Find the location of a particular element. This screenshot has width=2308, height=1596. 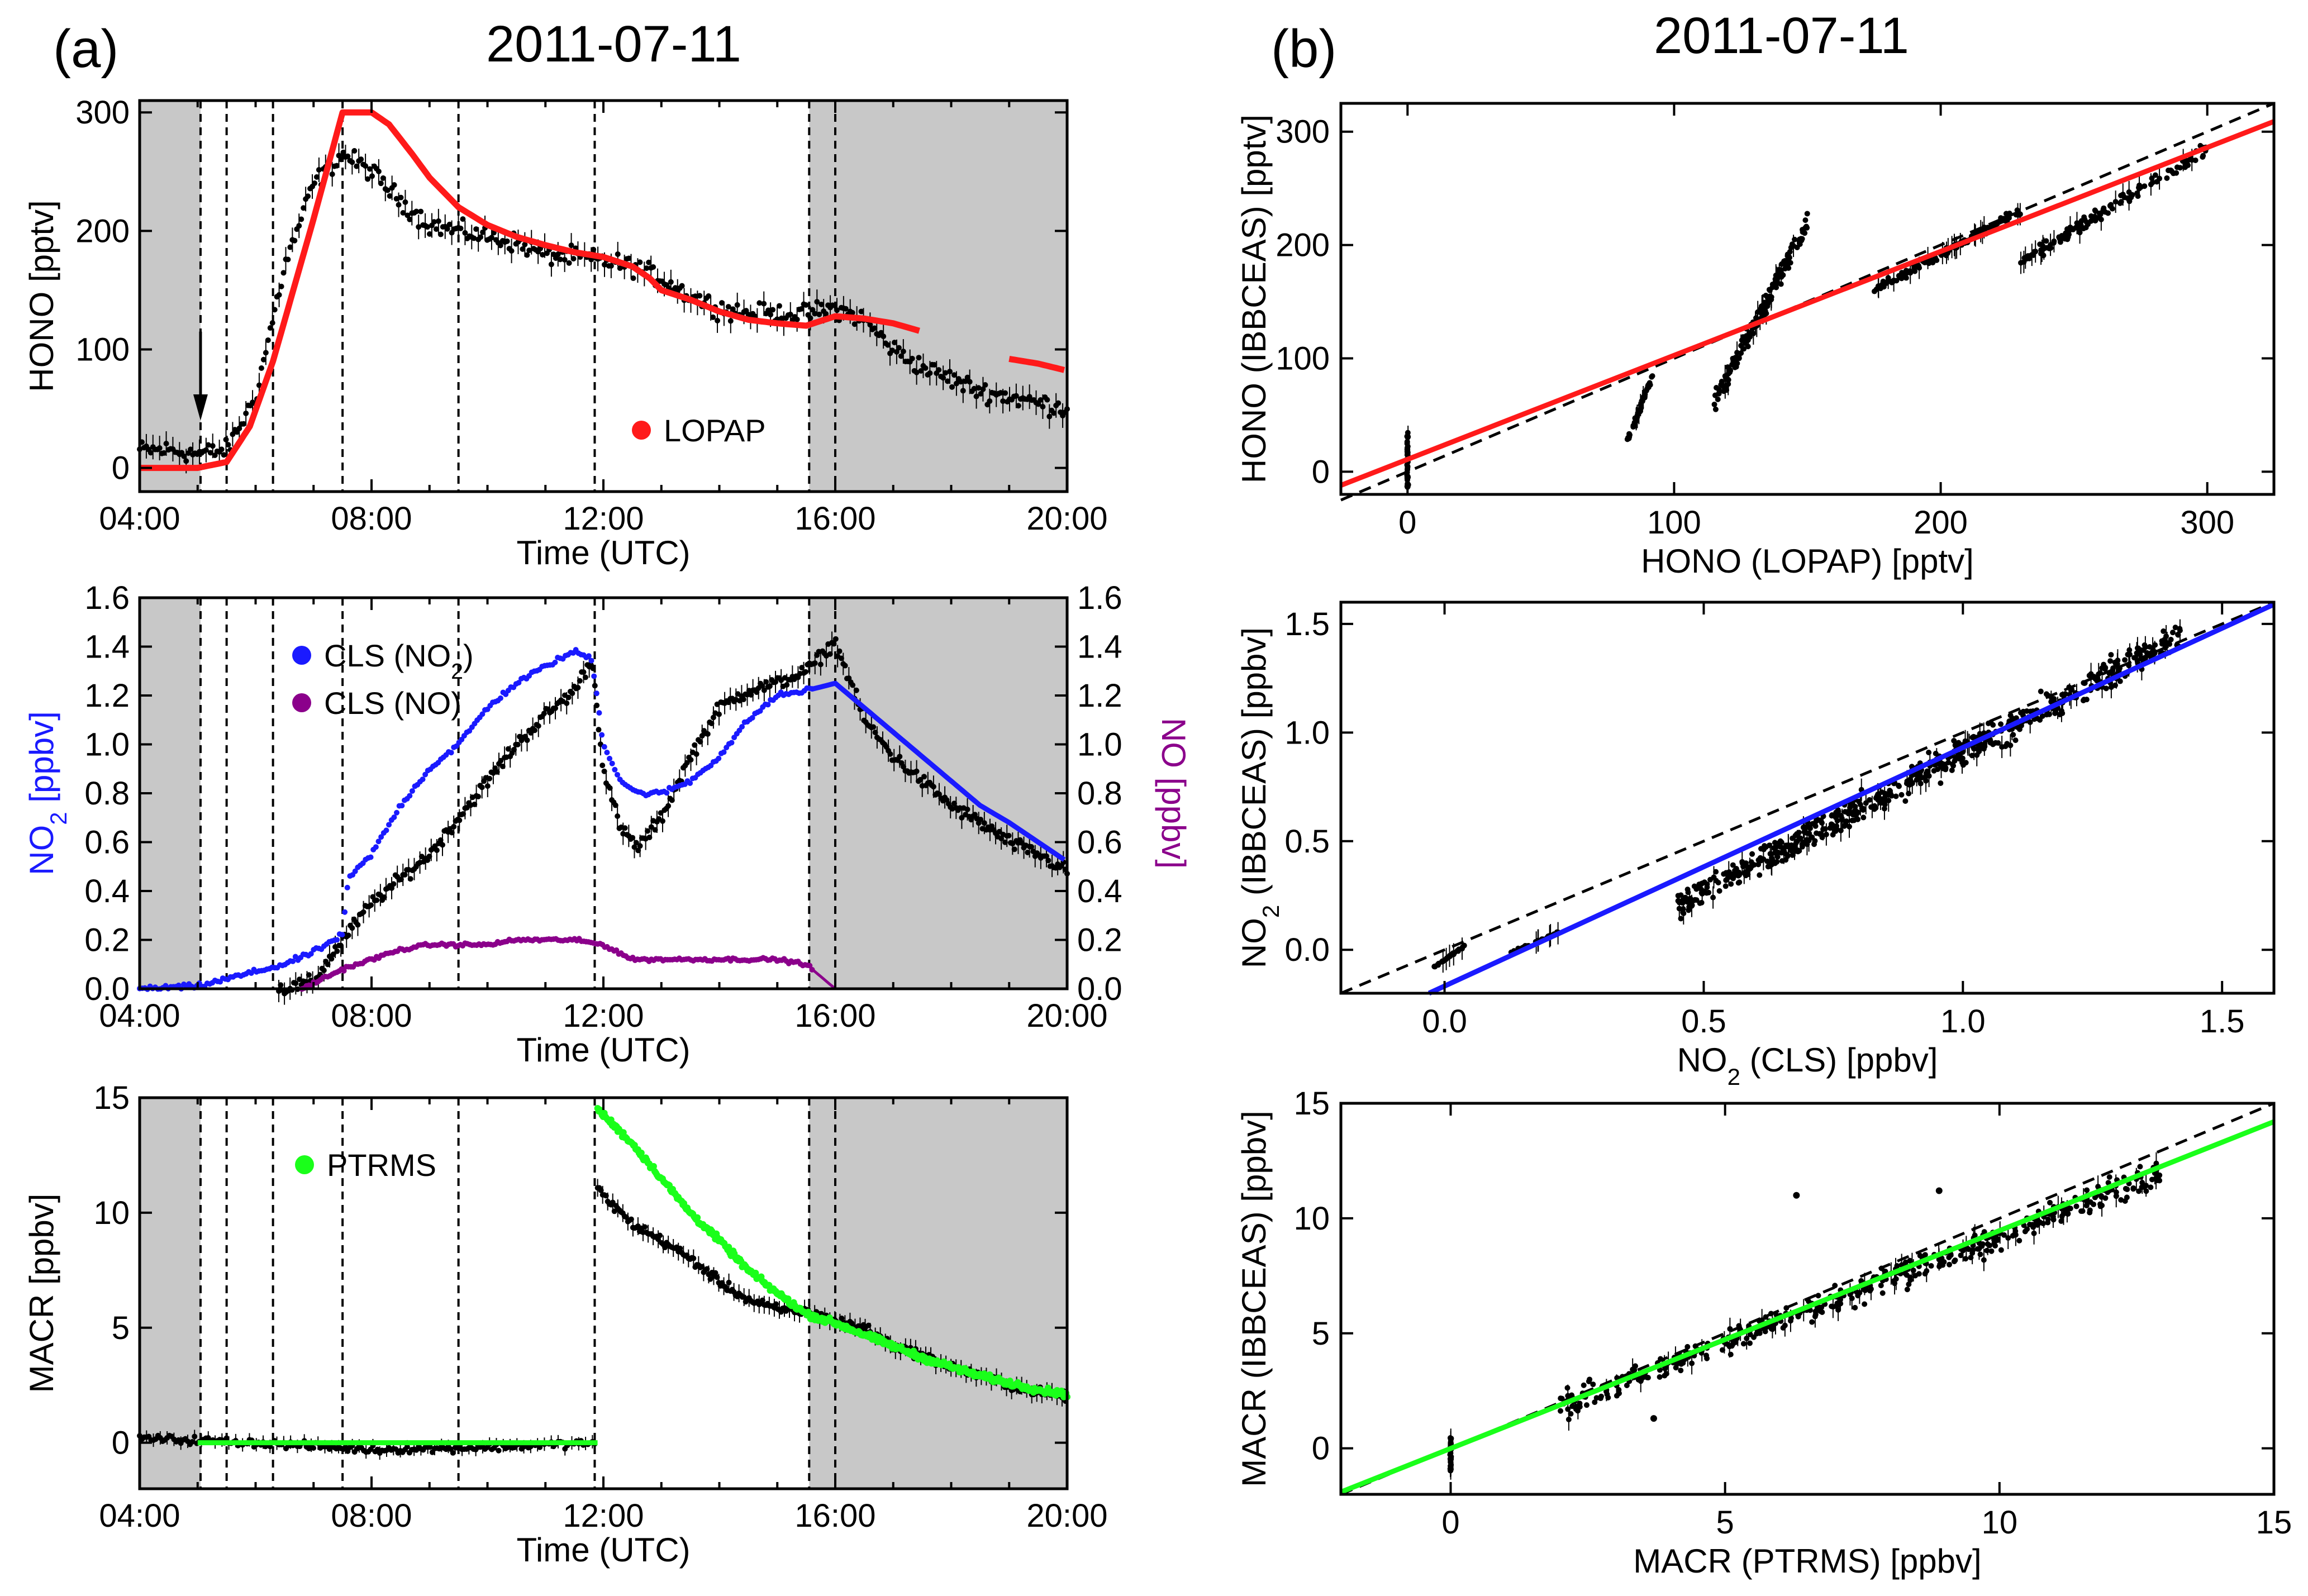

ptrms-point is located at coordinates (653, 1166).